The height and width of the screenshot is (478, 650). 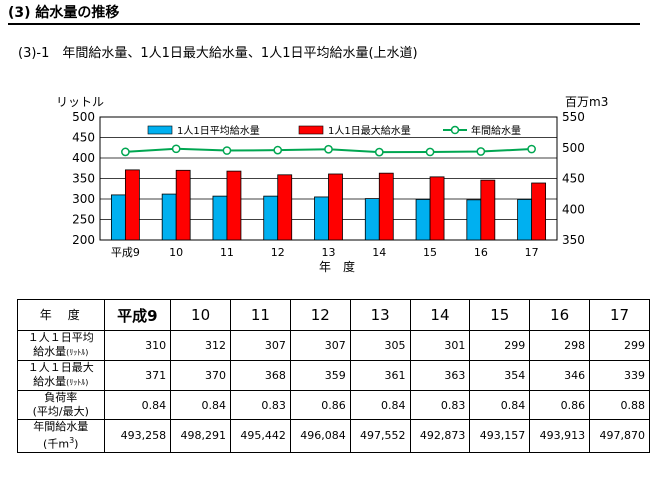 I want to click on table-cell: 0.86, so click(x=320, y=405).